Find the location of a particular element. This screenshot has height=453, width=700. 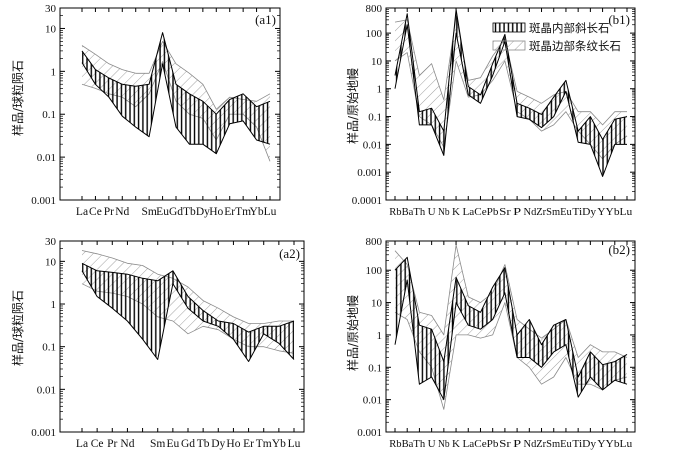

xtick-label: LaCePb is located at coordinates (480, 444).